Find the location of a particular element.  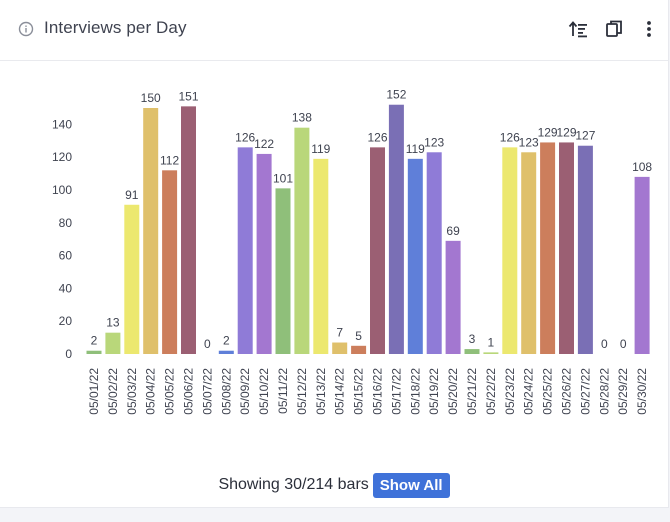

x-tick-label: 05/23/22 is located at coordinates (510, 391).